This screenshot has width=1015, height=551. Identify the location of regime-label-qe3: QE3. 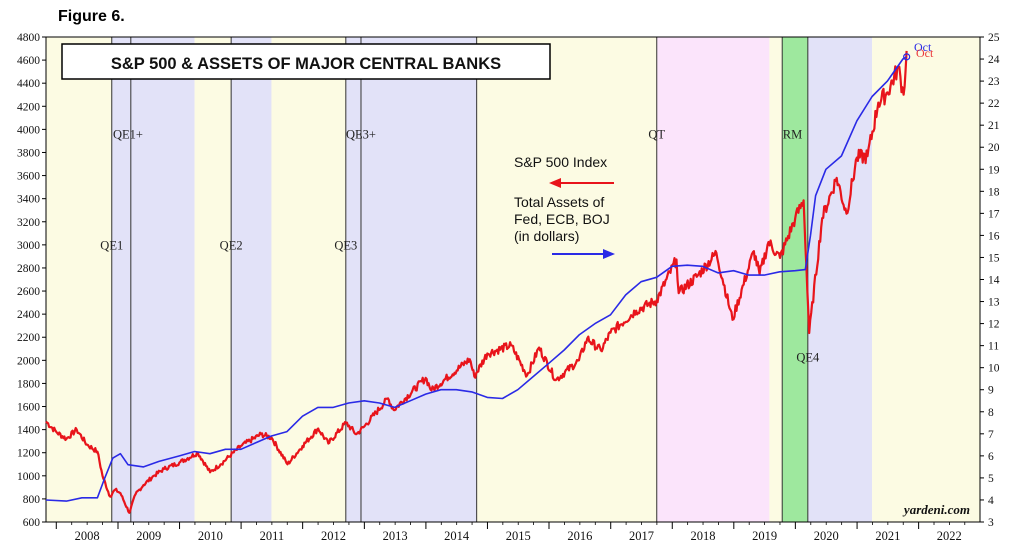
(345, 245).